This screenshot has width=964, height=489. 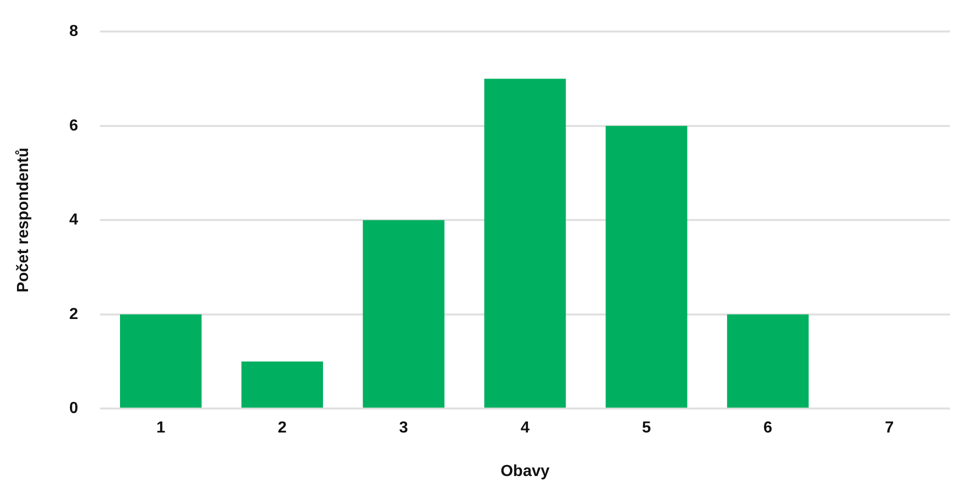 I want to click on y-tick-label: 2, so click(x=73, y=314).